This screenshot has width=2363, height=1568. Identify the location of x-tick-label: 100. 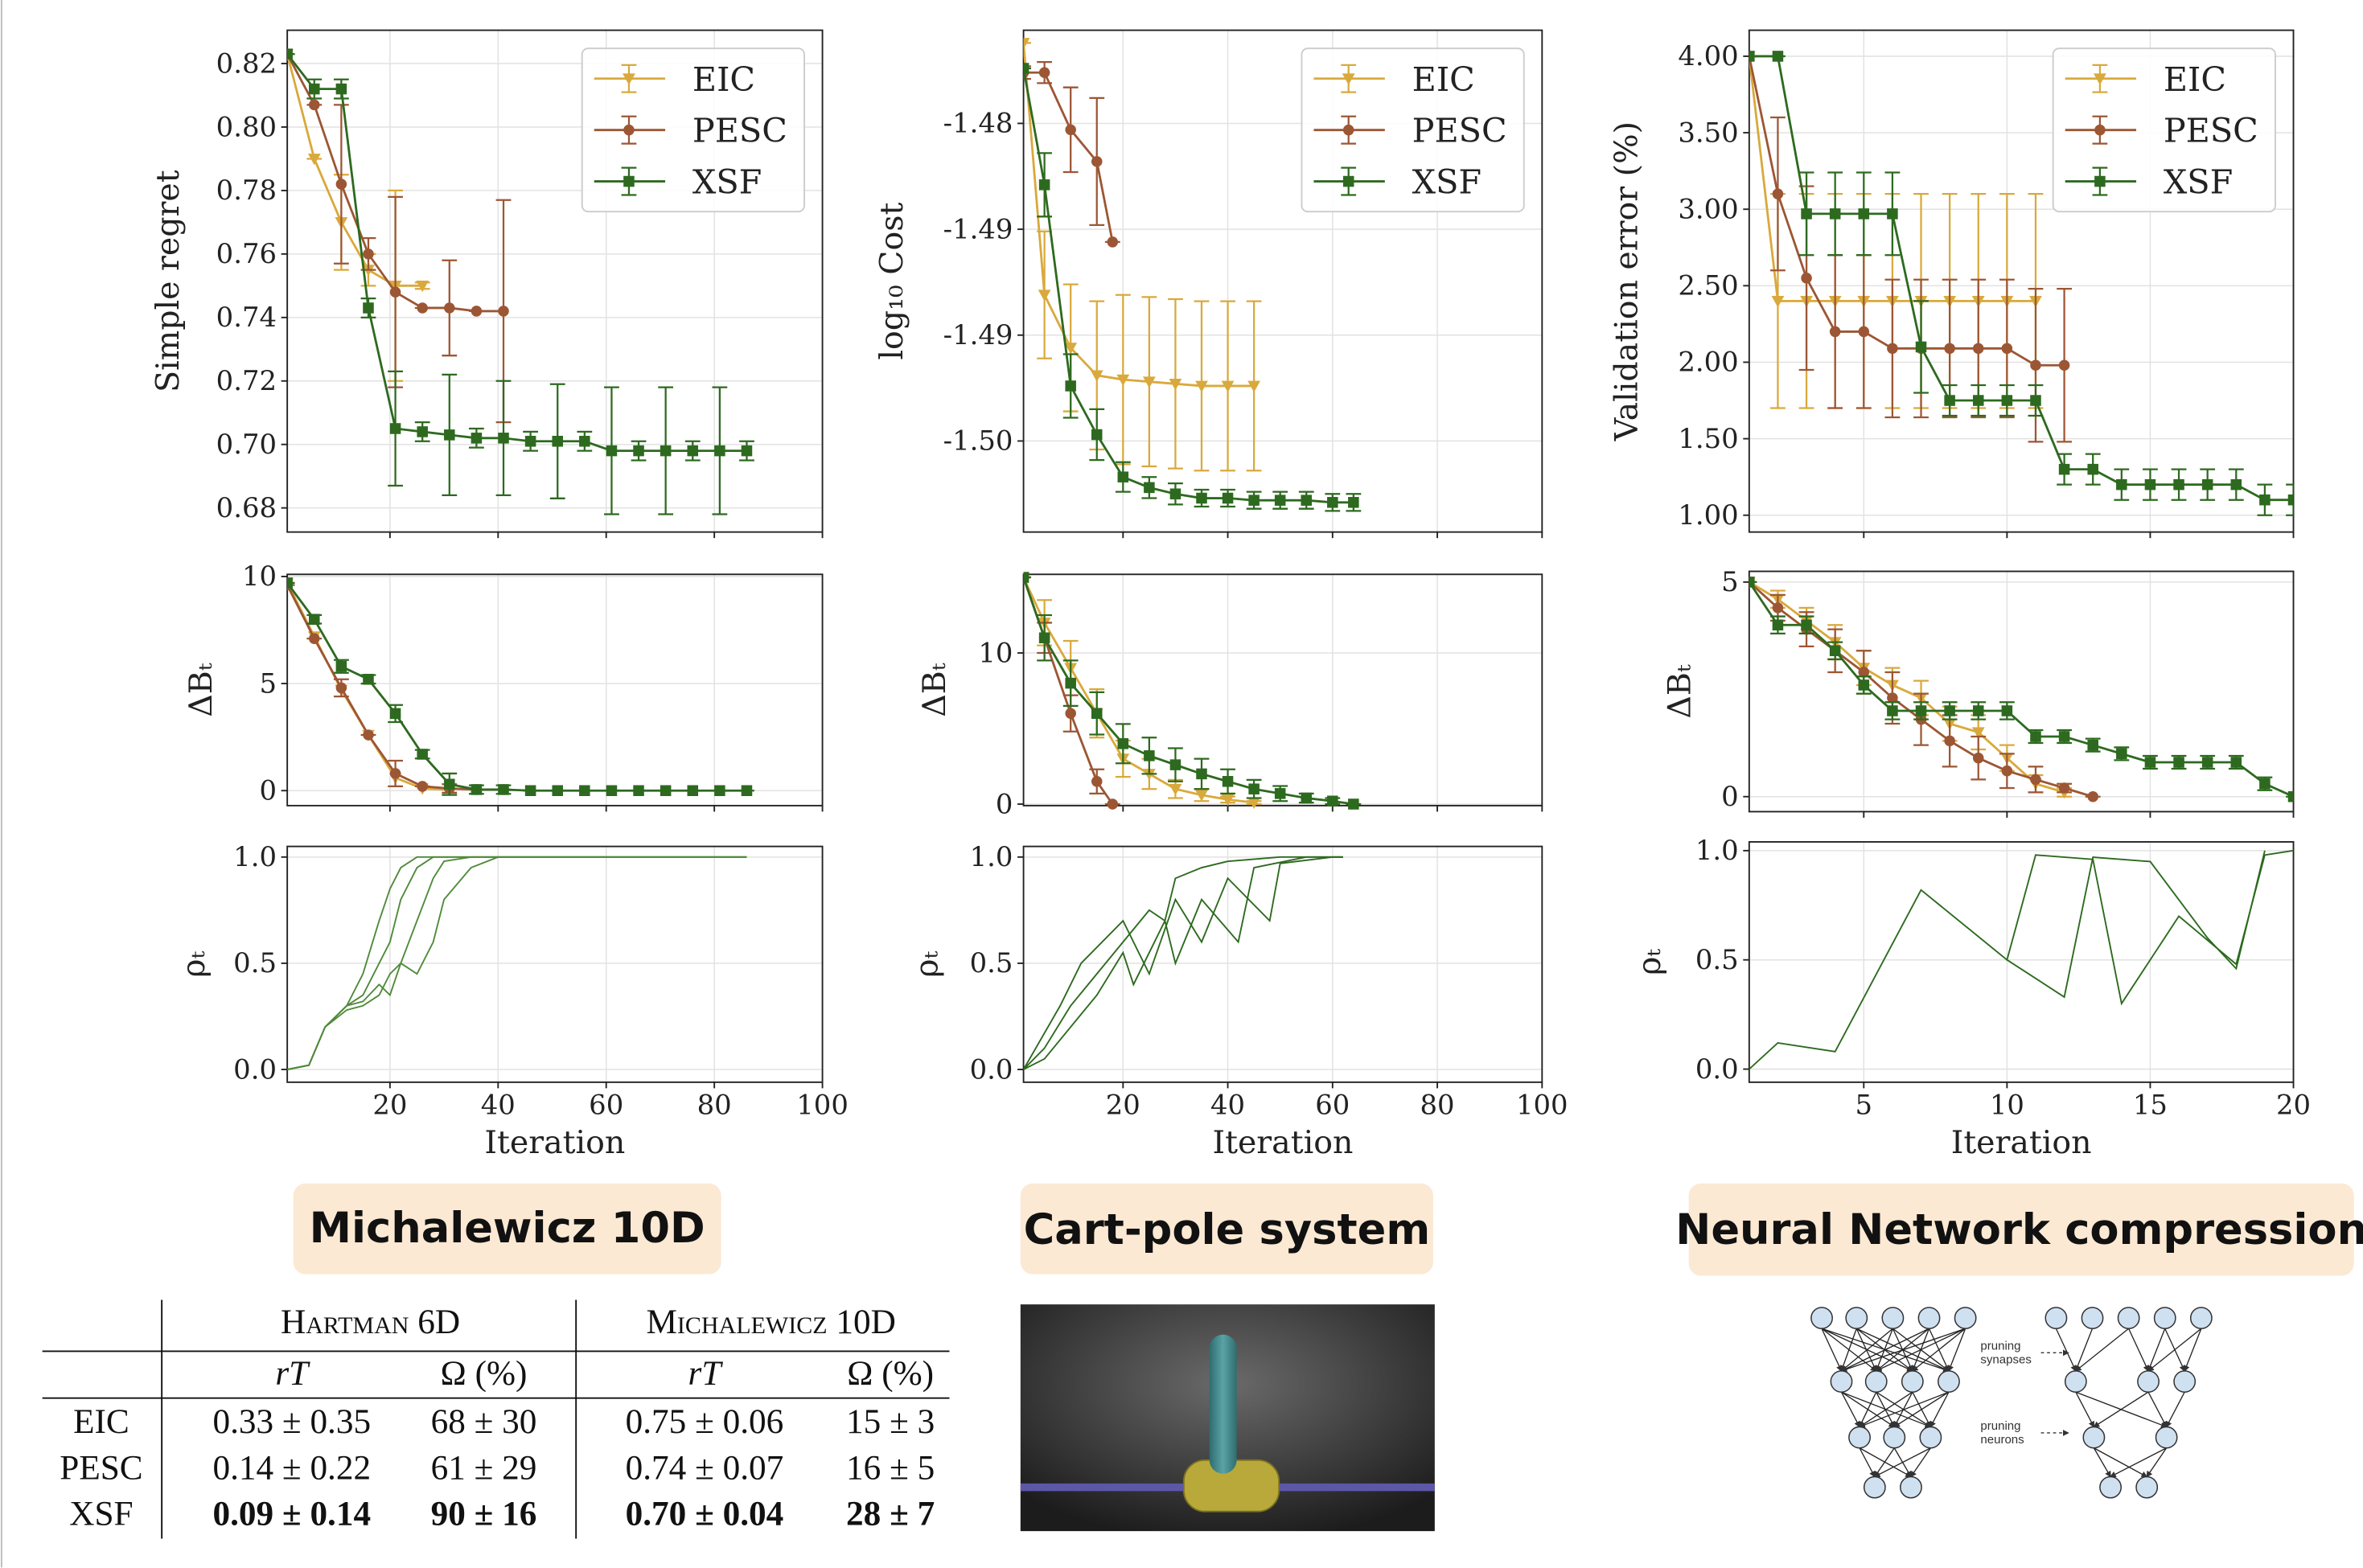
(823, 1104).